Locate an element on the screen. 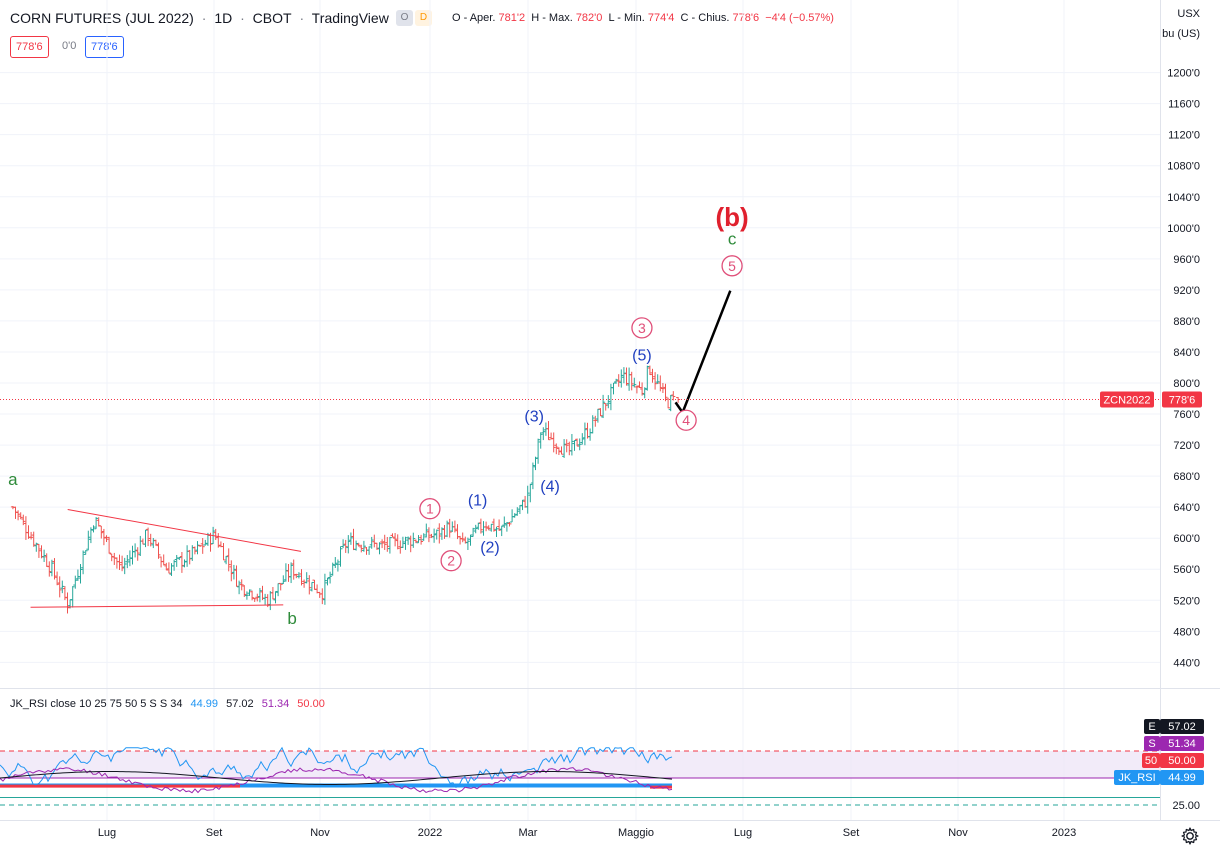 The image size is (1220, 854). time-tick-label: Maggio is located at coordinates (636, 833).